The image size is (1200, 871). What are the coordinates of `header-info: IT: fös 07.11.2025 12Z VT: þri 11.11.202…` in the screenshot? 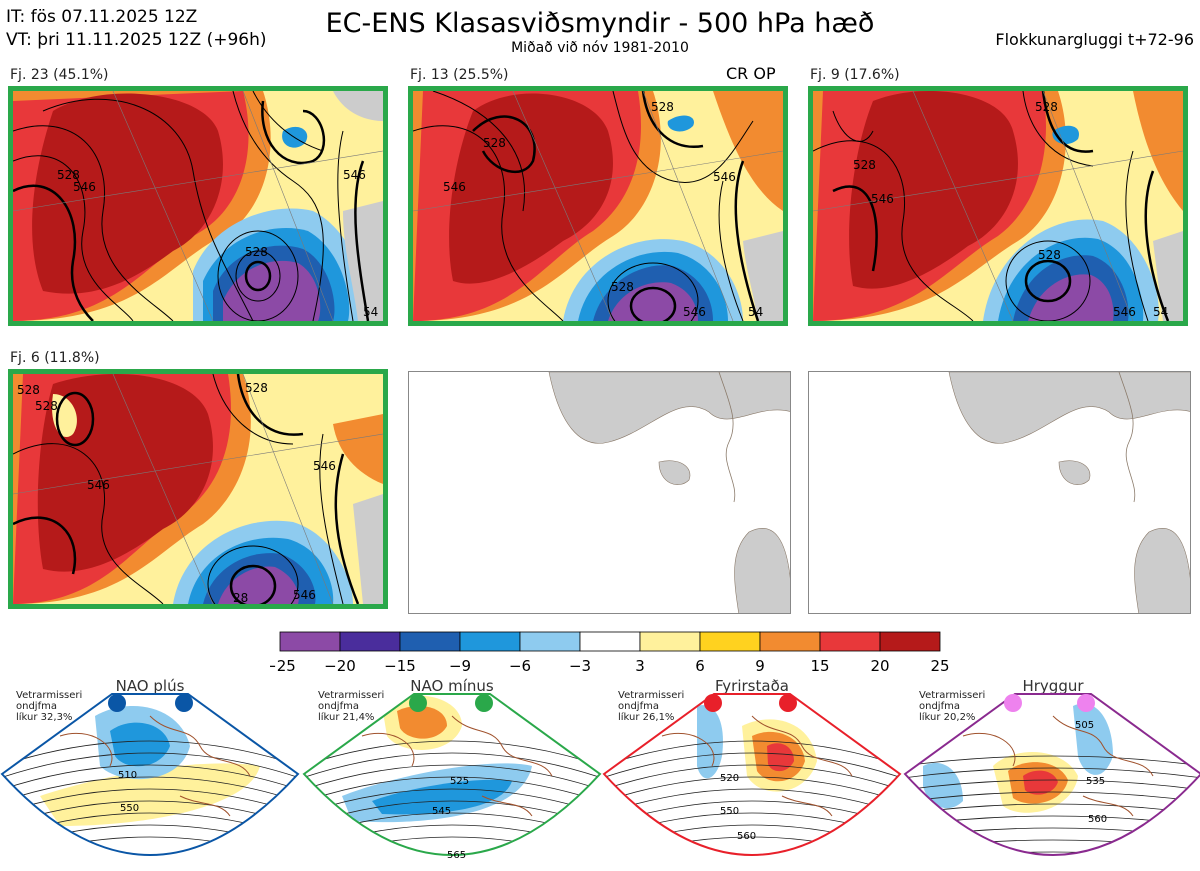 It's located at (136, 29).